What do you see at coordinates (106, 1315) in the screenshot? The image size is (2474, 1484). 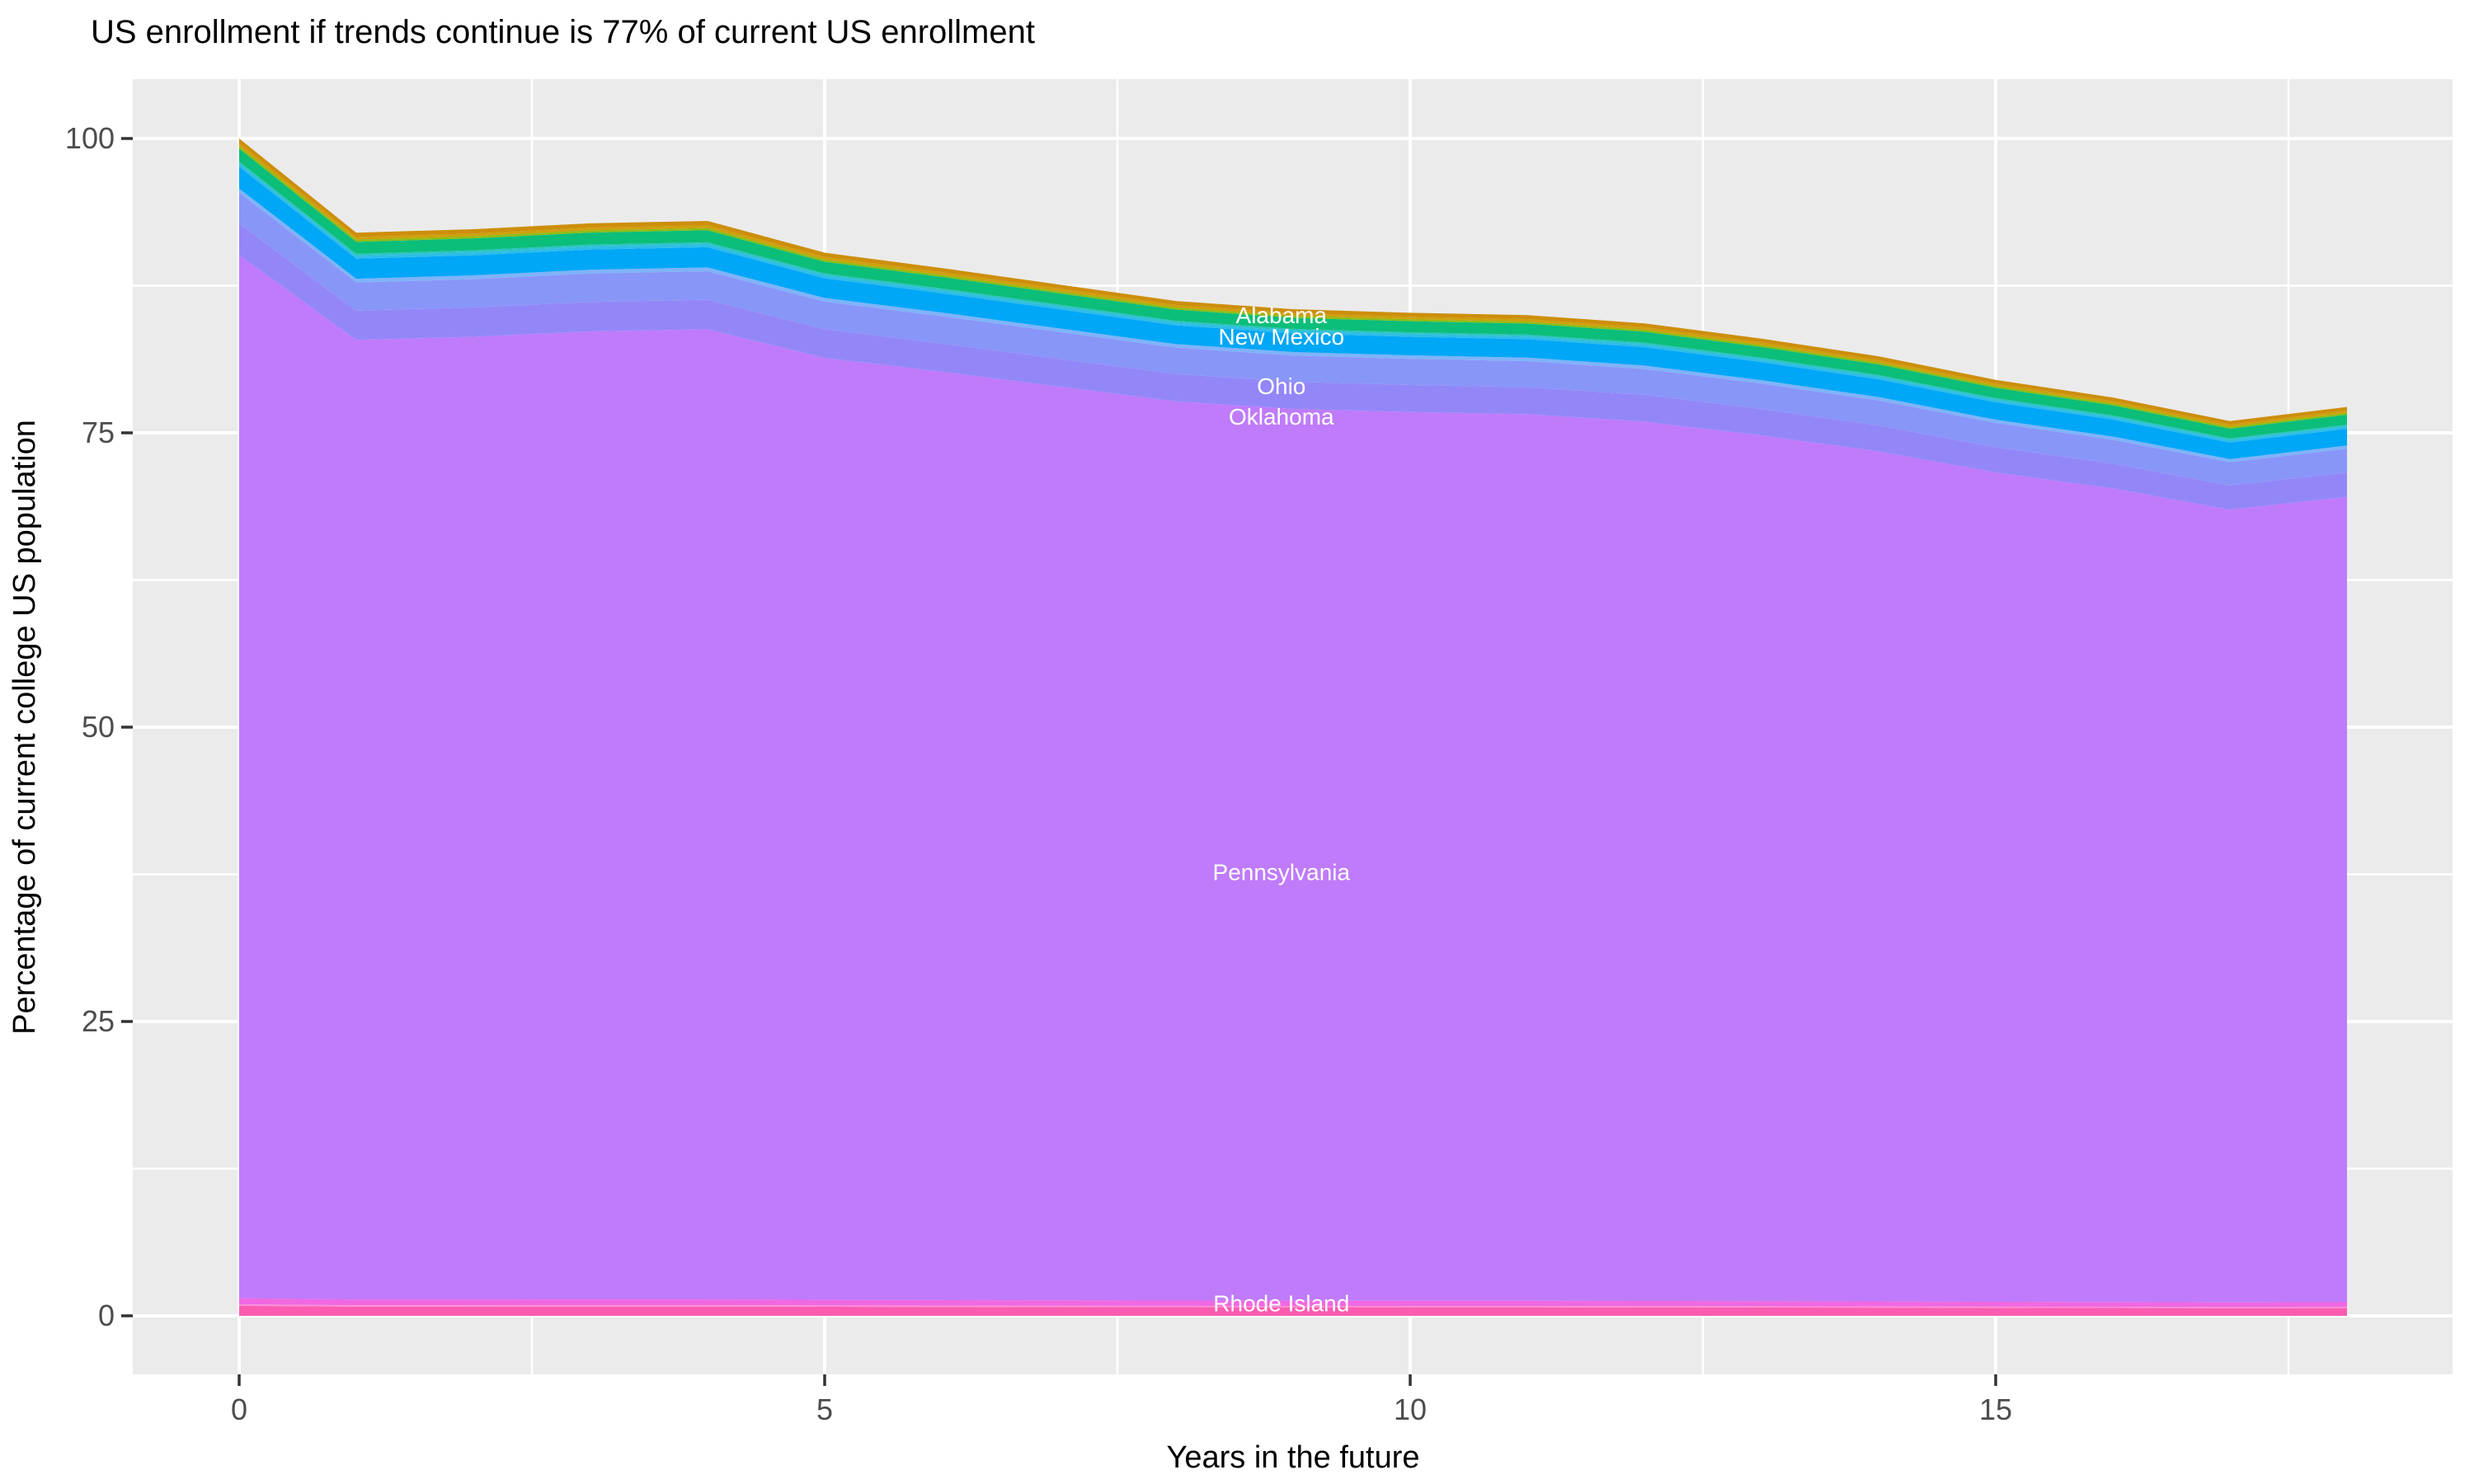 I see `y-tick-label: 0` at bounding box center [106, 1315].